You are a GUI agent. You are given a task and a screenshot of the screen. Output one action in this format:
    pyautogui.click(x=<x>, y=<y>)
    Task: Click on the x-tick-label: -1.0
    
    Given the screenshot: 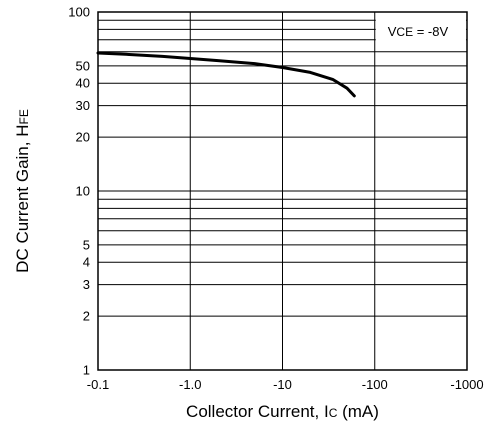 What is the action you would take?
    pyautogui.click(x=190, y=384)
    